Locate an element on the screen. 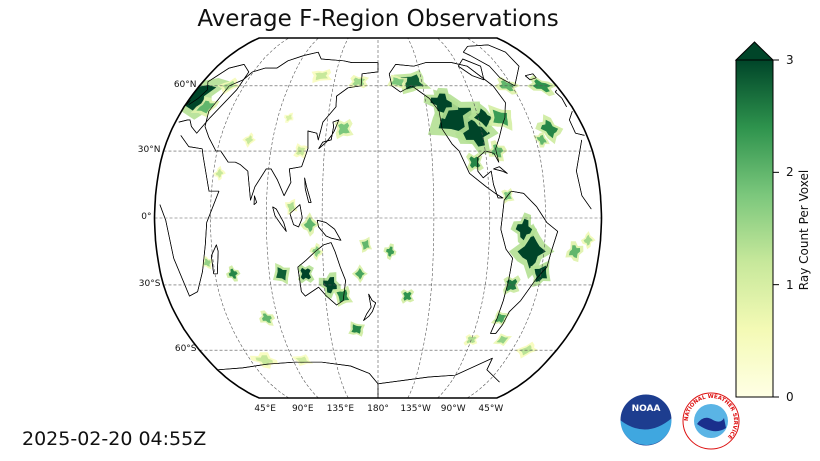  latitude-label: 60°N is located at coordinates (185, 84).